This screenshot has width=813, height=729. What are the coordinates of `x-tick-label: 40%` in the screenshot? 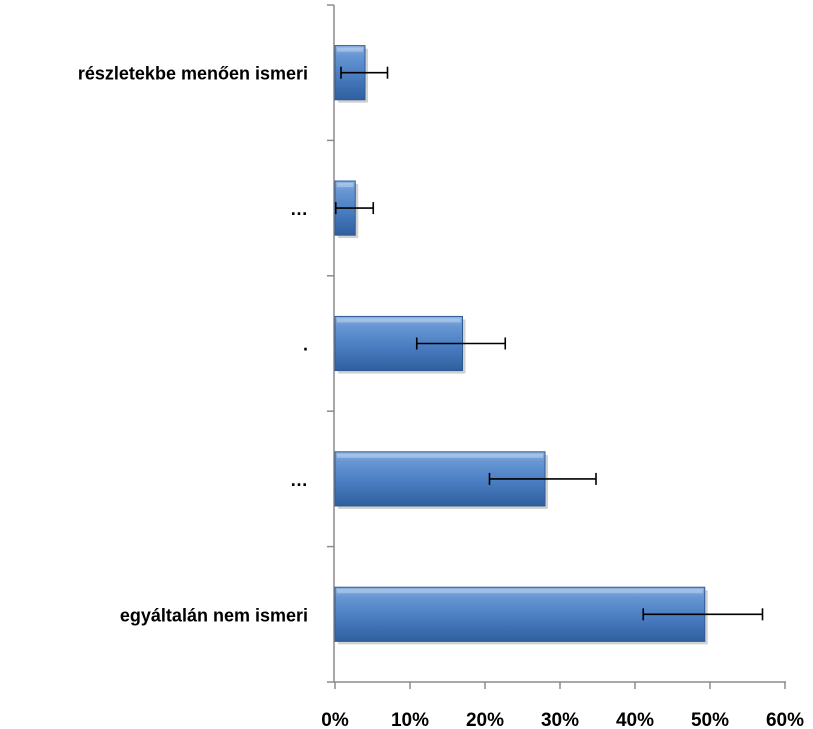 It's located at (635, 719).